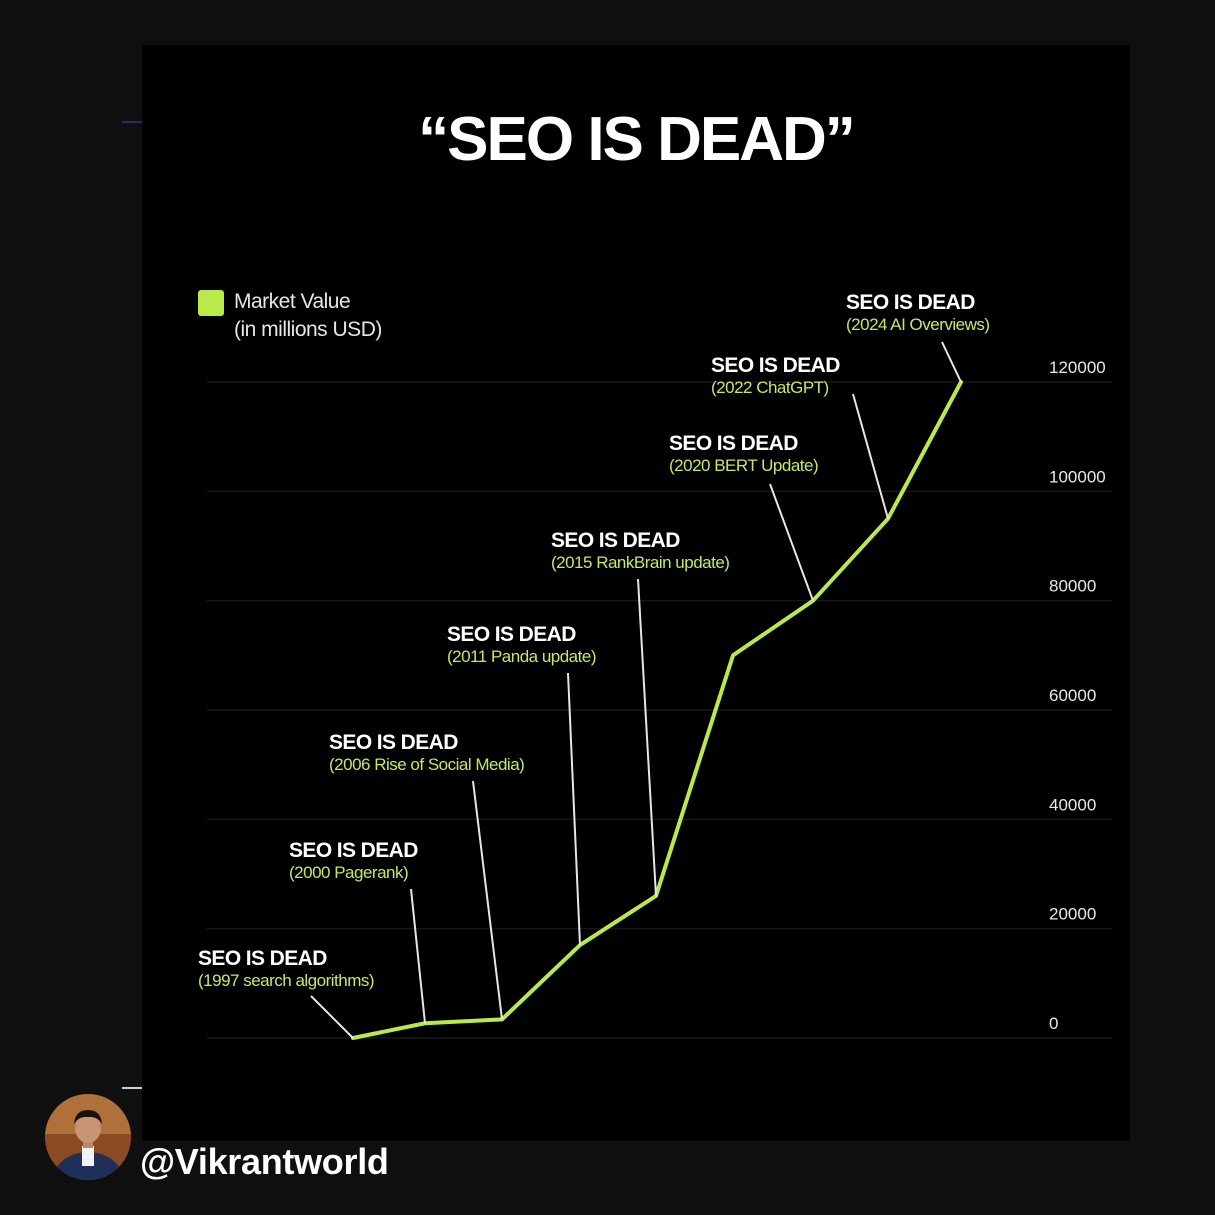 The width and height of the screenshot is (1215, 1215). Describe the element at coordinates (132, 122) in the screenshot. I see `decorative-line-top` at that location.